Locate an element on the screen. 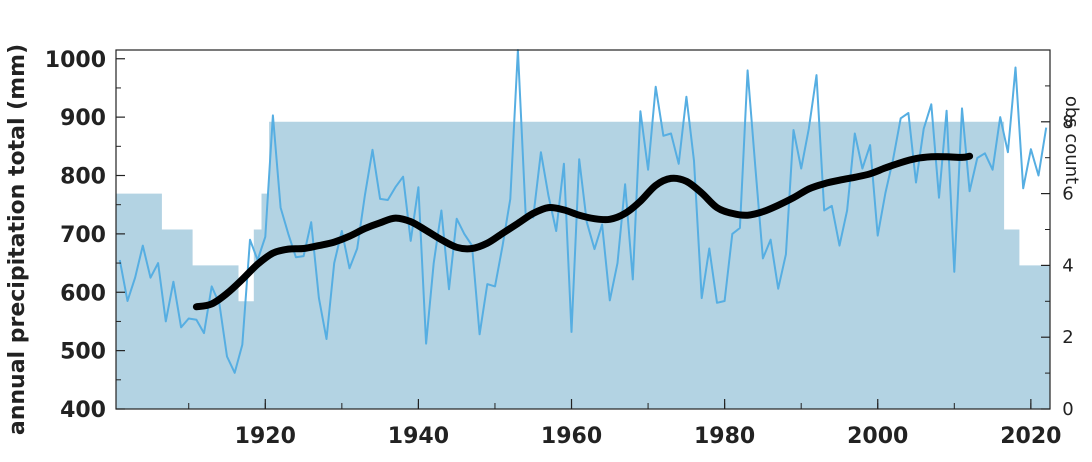 Image resolution: width=1092 pixels, height=462 pixels. y-tick-label: 900 is located at coordinates (83, 118).